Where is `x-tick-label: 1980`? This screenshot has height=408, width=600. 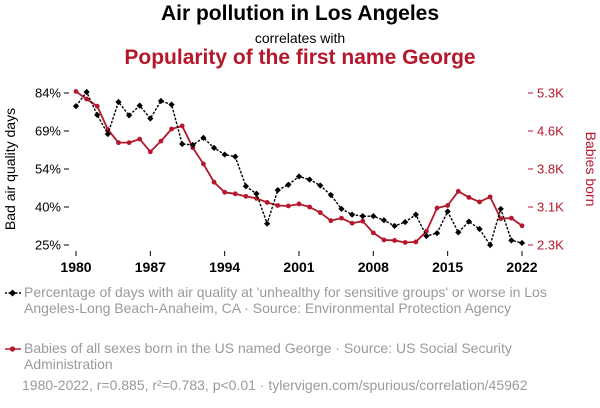 x-tick-label: 1980 is located at coordinates (75, 267).